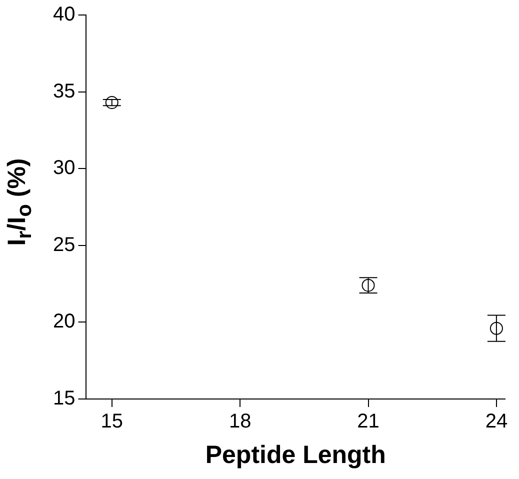 This screenshot has width=519, height=479. Describe the element at coordinates (112, 421) in the screenshot. I see `x-tick-label: 15` at that location.